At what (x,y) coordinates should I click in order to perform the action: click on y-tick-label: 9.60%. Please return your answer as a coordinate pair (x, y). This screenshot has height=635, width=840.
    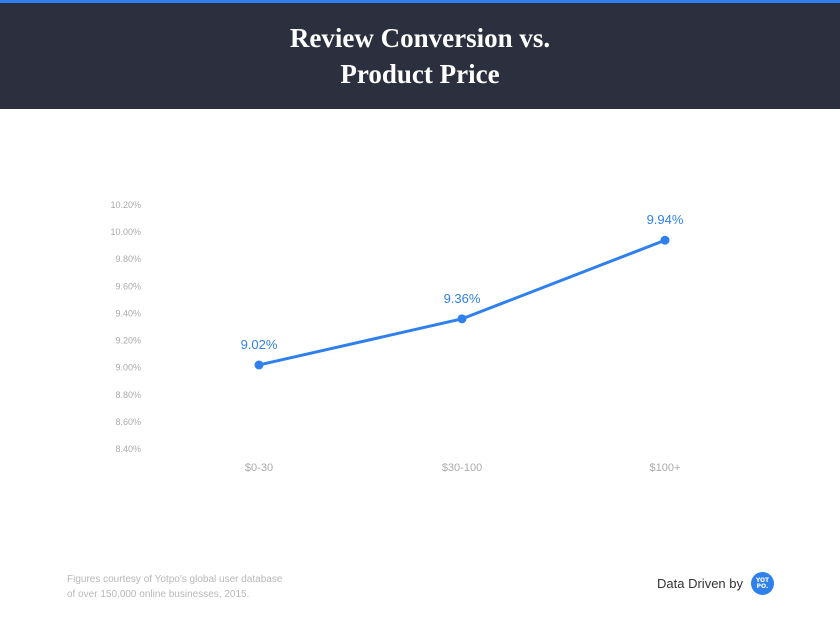
    Looking at the image, I should click on (128, 286).